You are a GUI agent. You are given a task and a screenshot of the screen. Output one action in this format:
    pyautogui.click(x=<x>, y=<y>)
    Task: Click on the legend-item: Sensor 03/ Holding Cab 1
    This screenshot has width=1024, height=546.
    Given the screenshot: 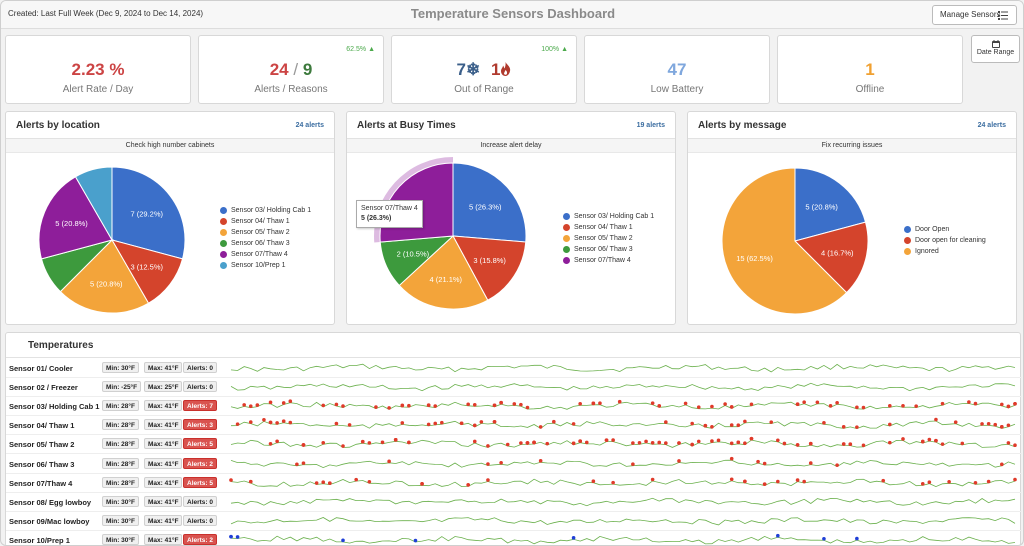 What is the action you would take?
    pyautogui.click(x=608, y=216)
    